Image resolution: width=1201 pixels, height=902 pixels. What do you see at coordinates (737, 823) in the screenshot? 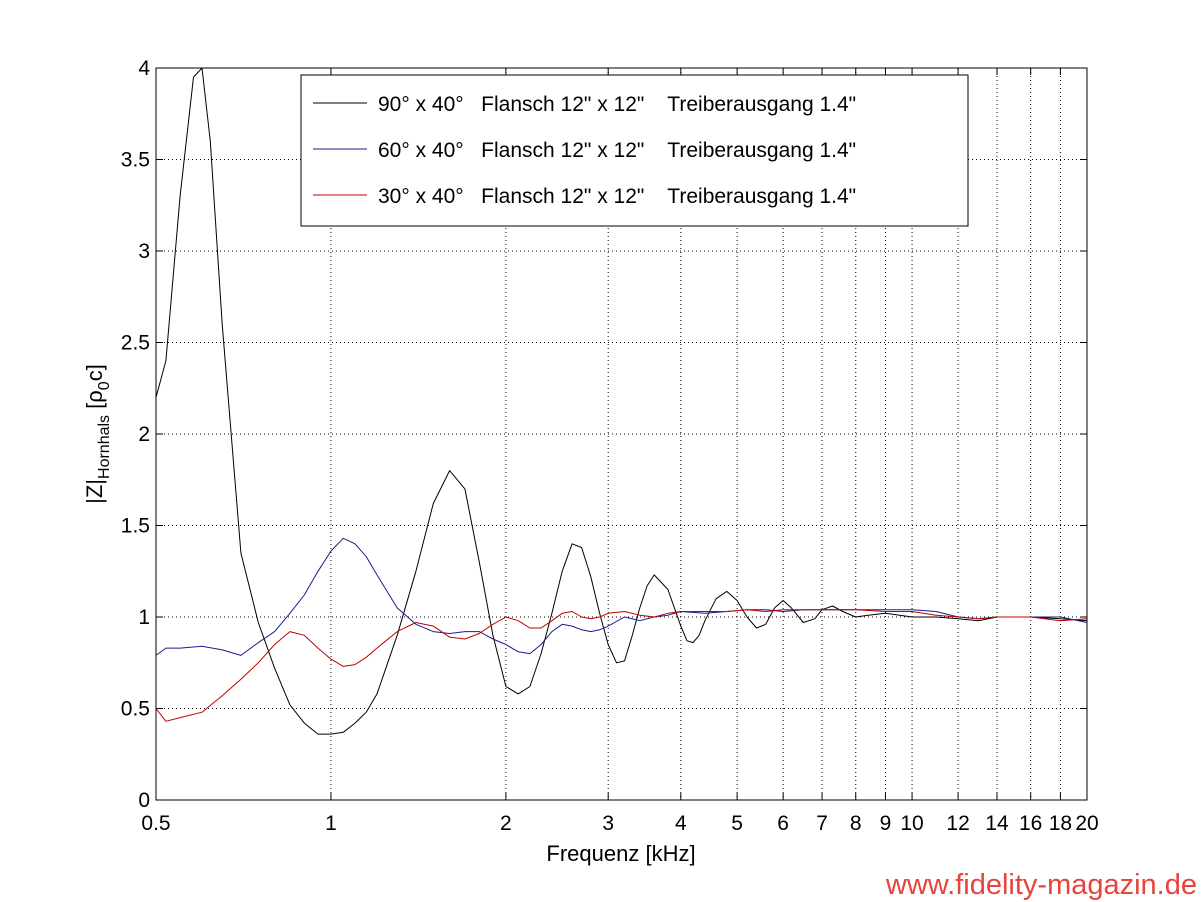
I see `x-tick-label: 5` at bounding box center [737, 823].